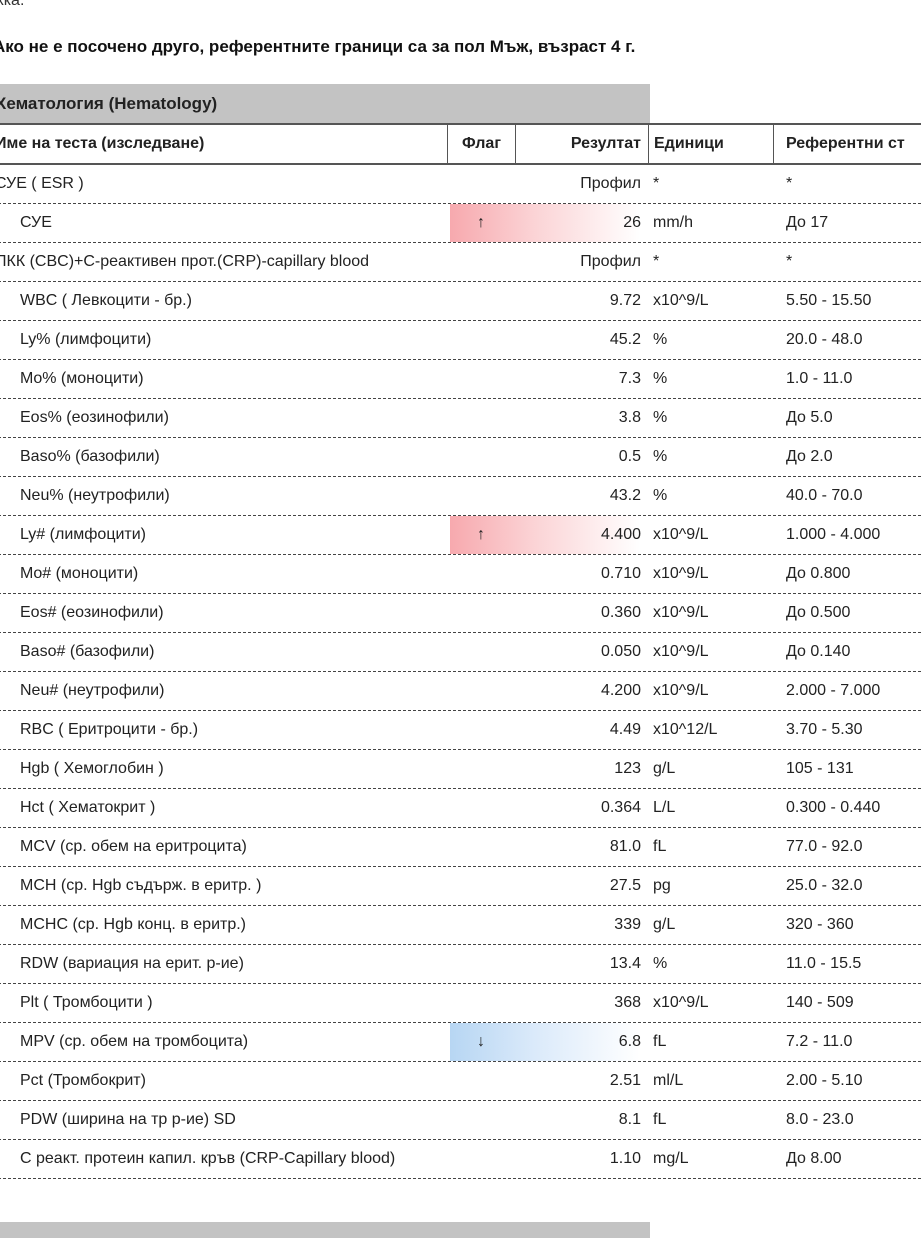 The image size is (921, 1238). What do you see at coordinates (86, 1002) in the screenshot?
I see `test-name: Plt ( Тромбоцити )` at bounding box center [86, 1002].